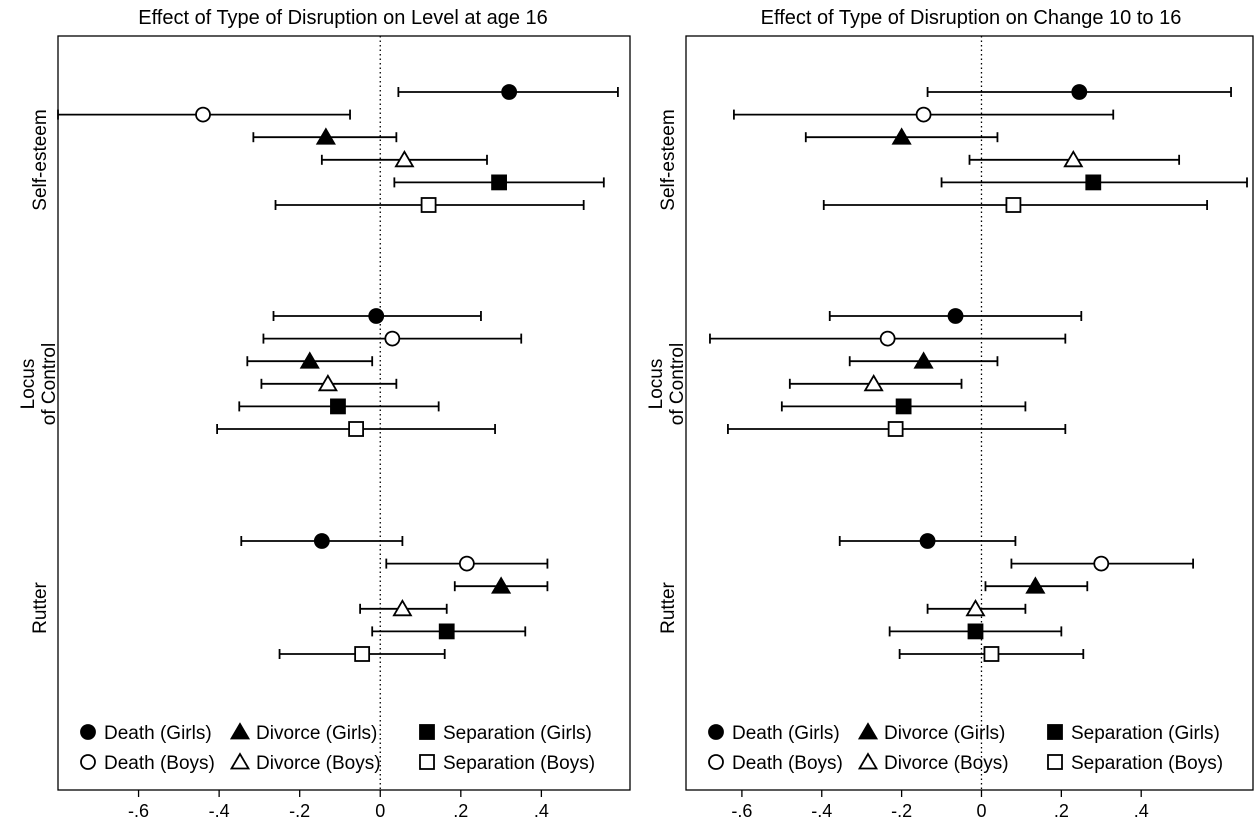  Describe the element at coordinates (821, 811) in the screenshot. I see `x-tick-label: -.4` at that location.